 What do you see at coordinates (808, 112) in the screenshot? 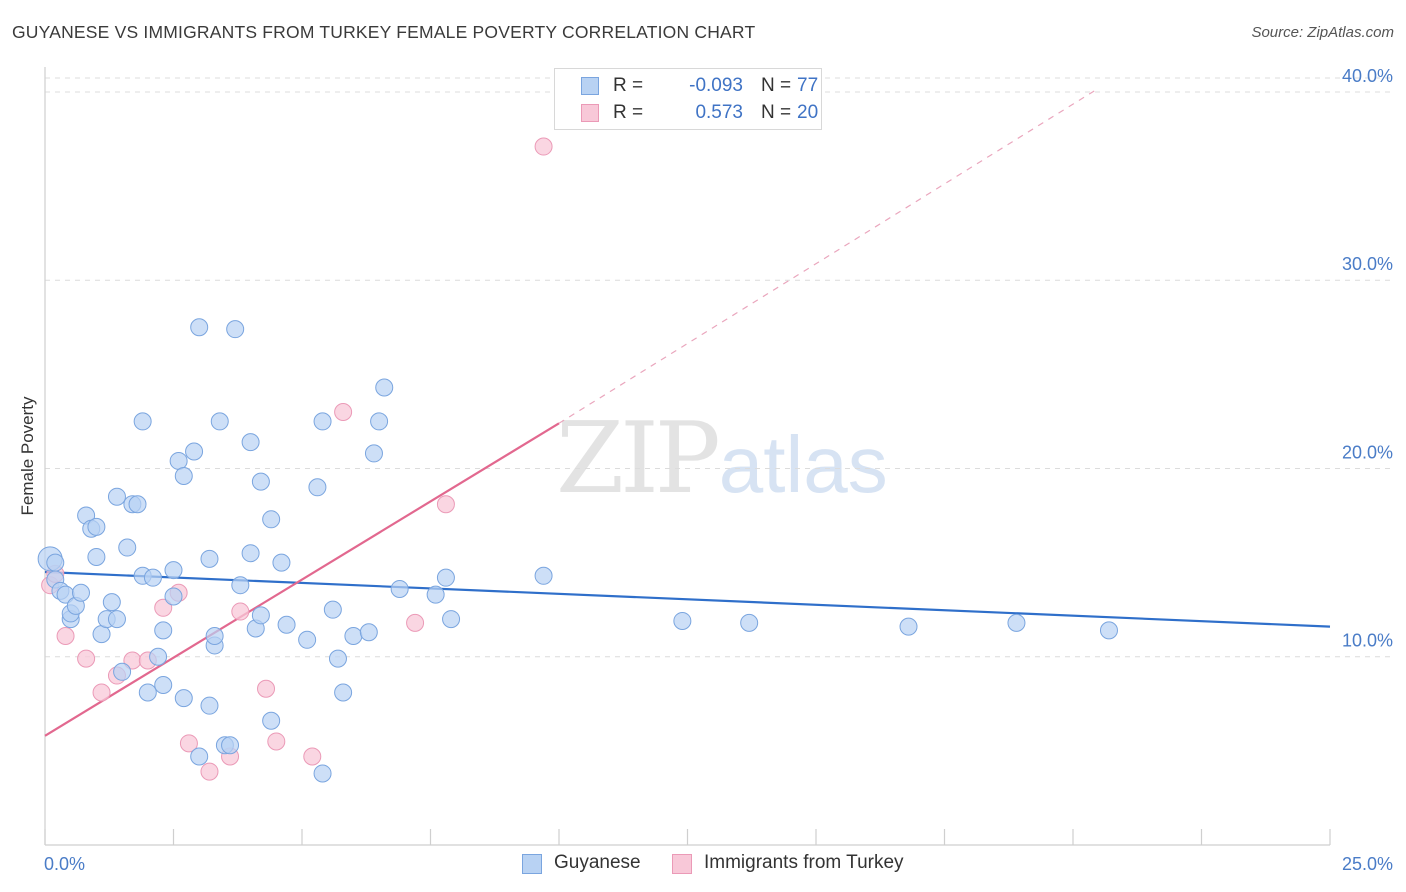
I see `legend-n-value: 20` at bounding box center [808, 112].